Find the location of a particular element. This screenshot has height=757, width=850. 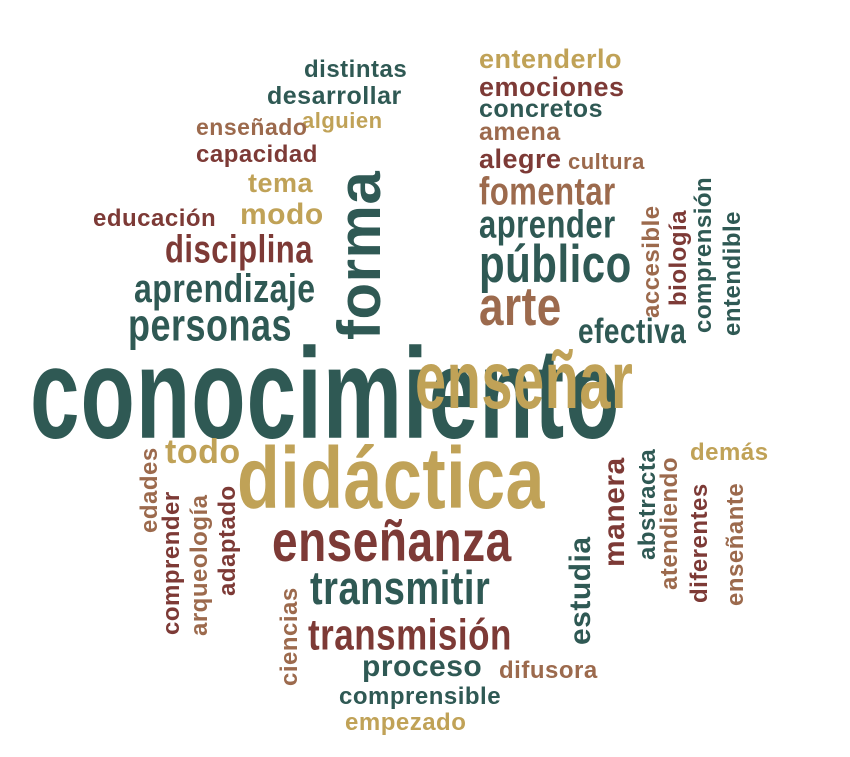

word-cultura: cultura is located at coordinates (606, 161).